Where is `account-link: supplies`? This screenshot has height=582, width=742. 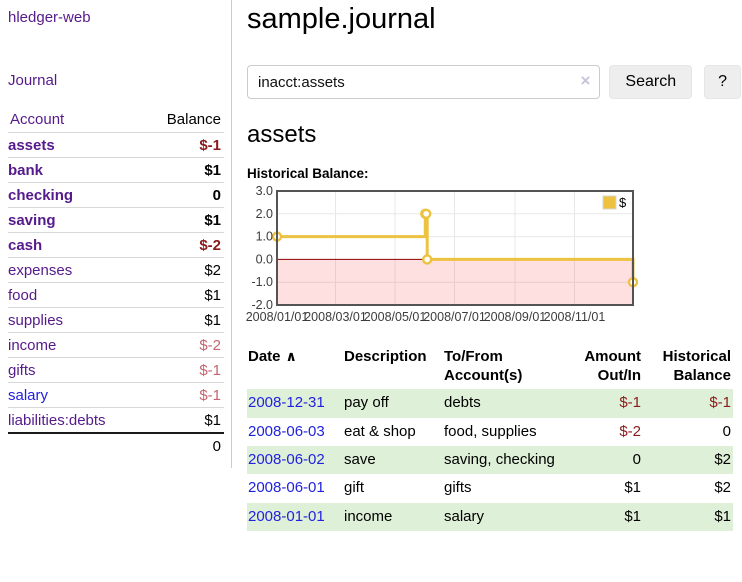
account-link: supplies is located at coordinates (36, 320).